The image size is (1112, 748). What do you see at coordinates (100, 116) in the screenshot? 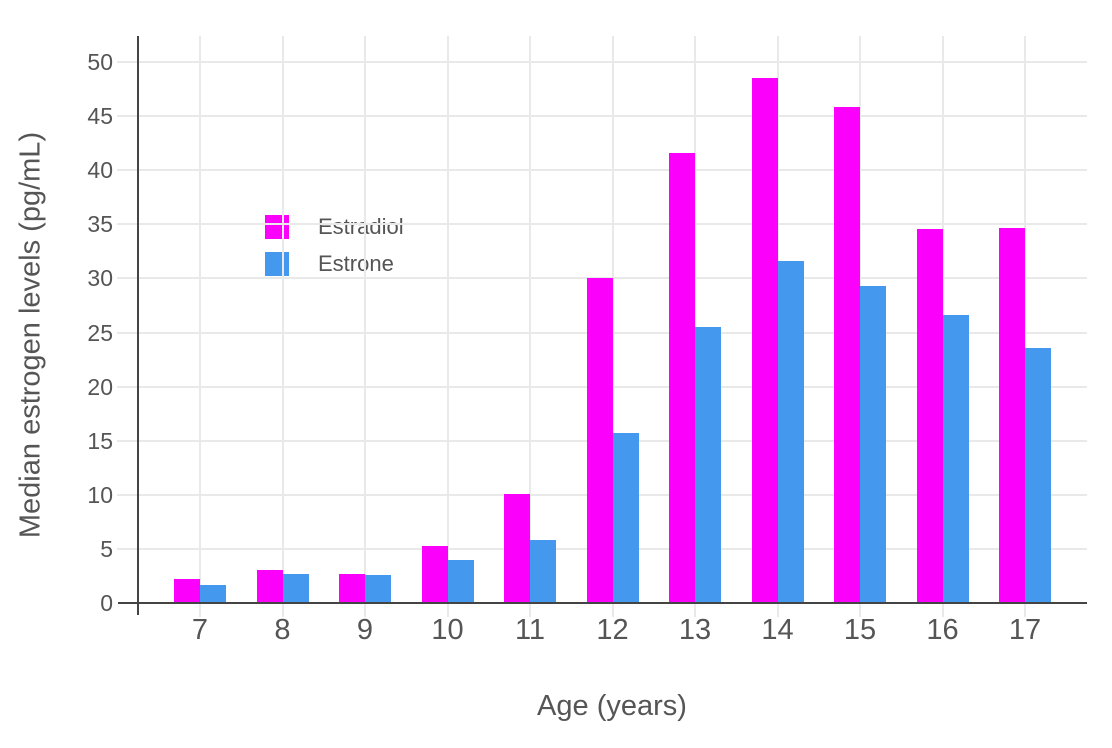
I see `y-tick-label: 45` at bounding box center [100, 116].